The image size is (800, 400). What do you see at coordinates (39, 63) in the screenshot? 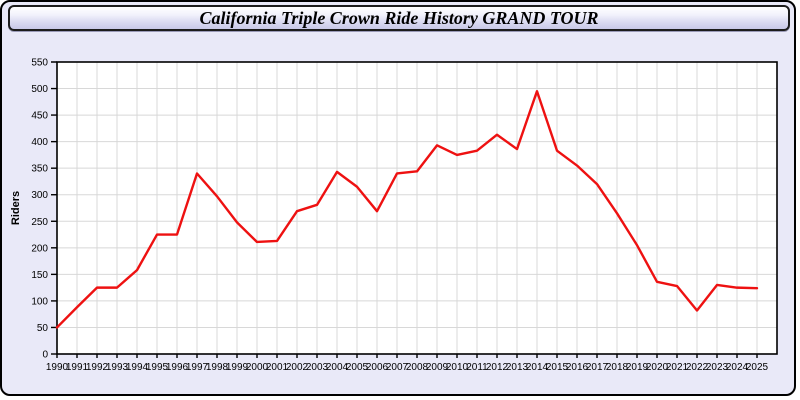
I see `y-tick-label: 550` at bounding box center [39, 63].